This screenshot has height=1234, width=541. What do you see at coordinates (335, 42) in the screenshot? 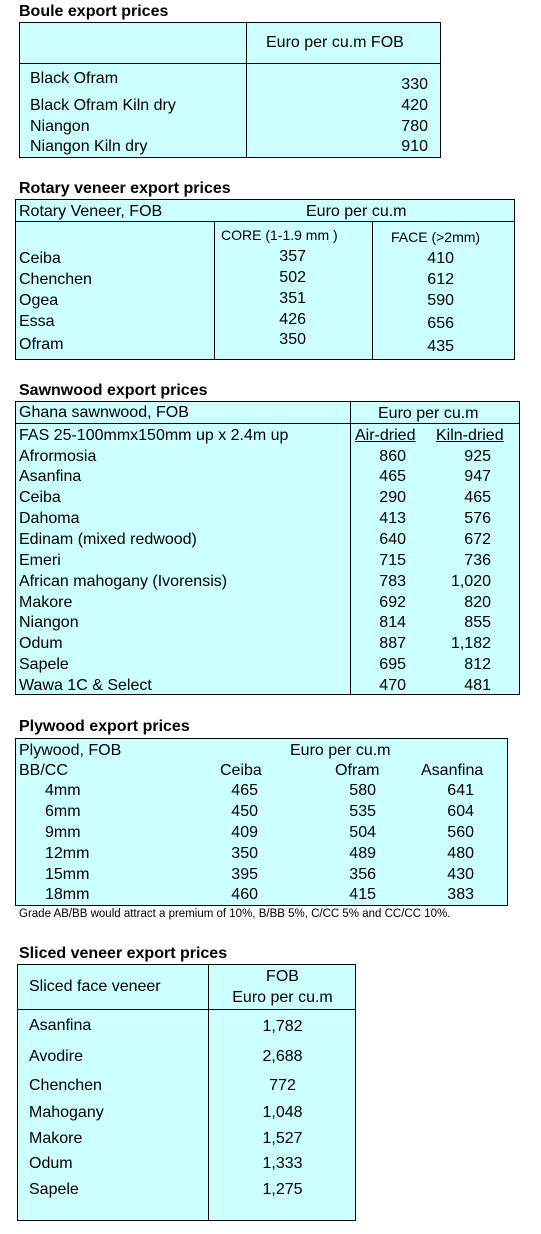
I see `boule-header: Euro per cu.m FOB` at bounding box center [335, 42].